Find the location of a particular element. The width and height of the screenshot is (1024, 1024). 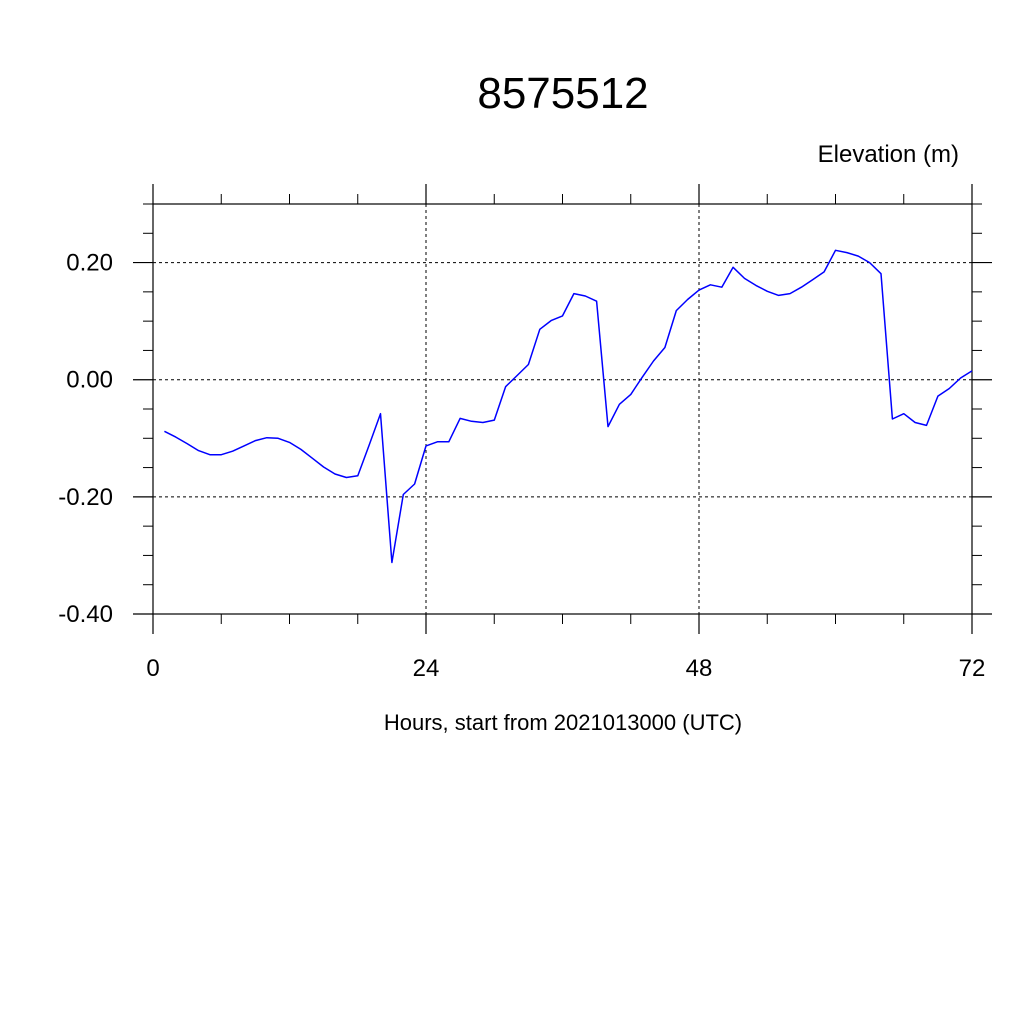

chart-title: 8575512 is located at coordinates (562, 93).